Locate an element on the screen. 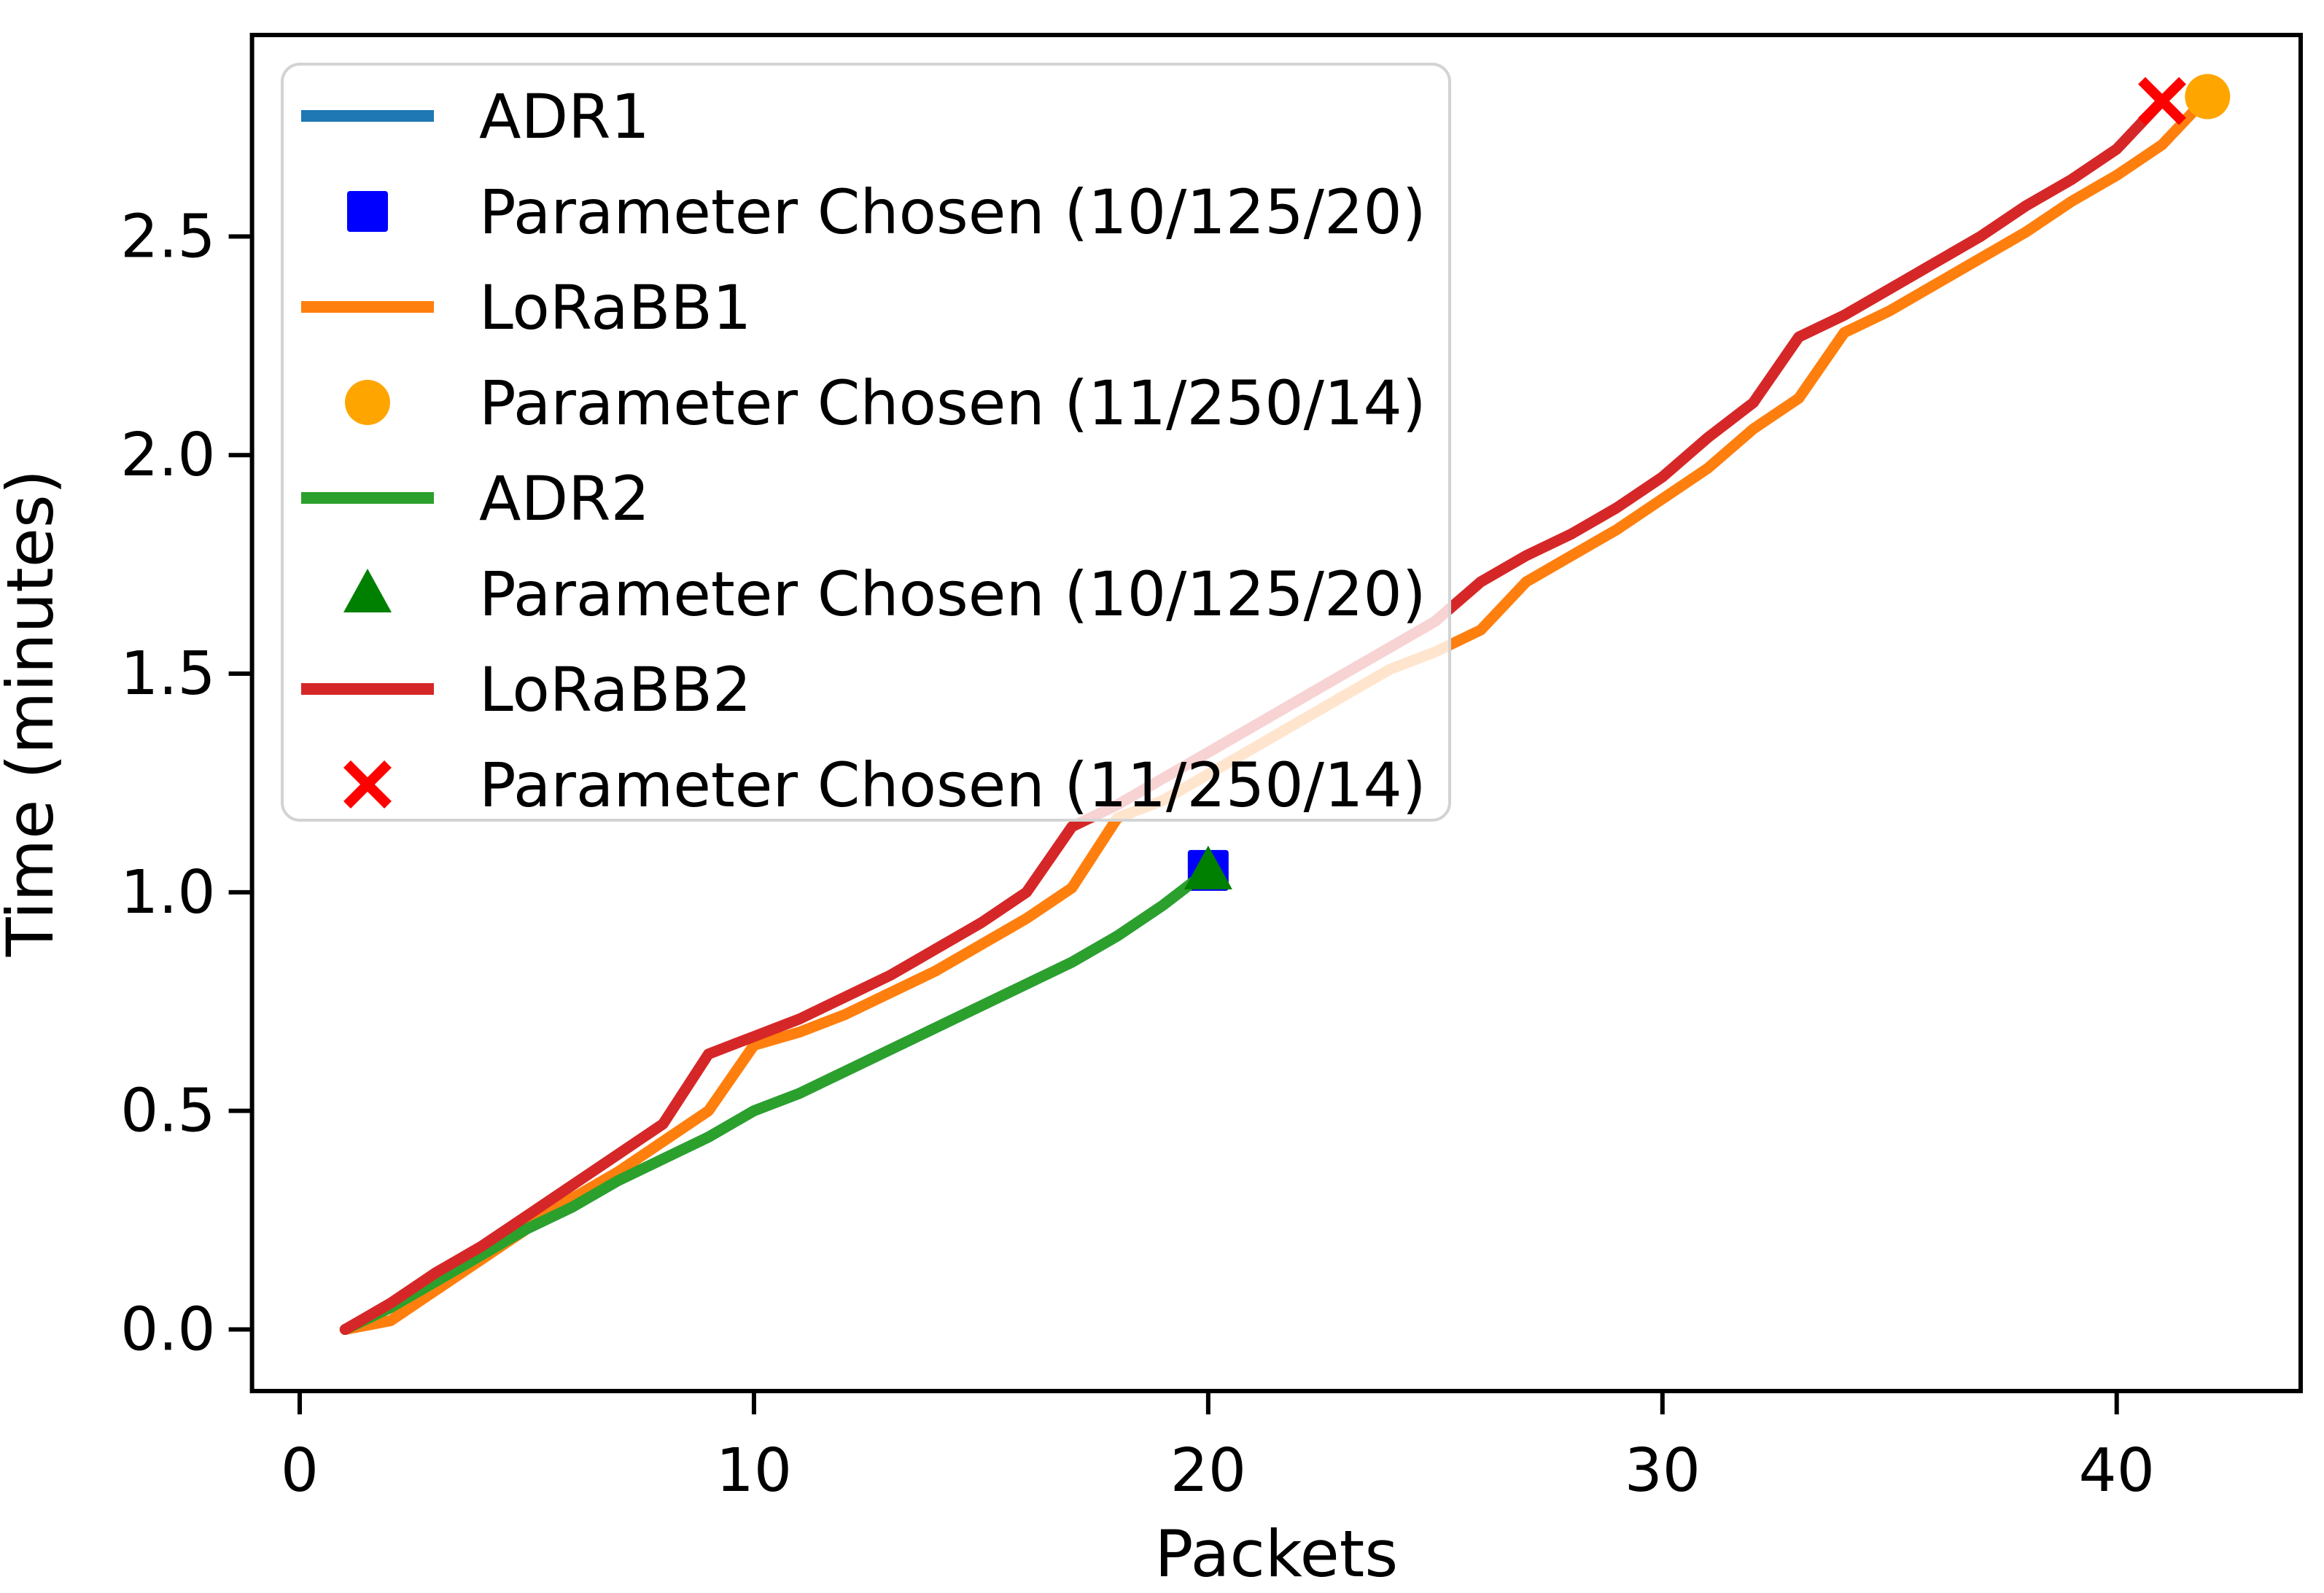  x-tick-label: 20 is located at coordinates (1208, 1471).